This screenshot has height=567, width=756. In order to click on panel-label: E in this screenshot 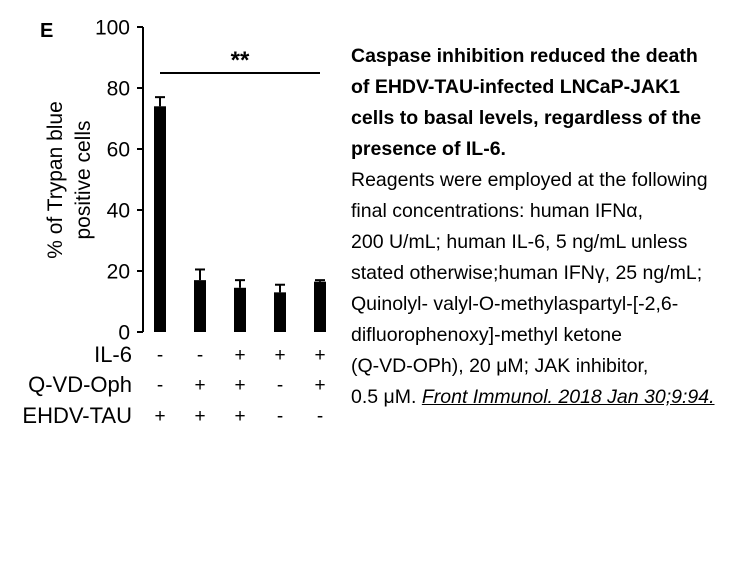, I will do `click(46, 31)`.